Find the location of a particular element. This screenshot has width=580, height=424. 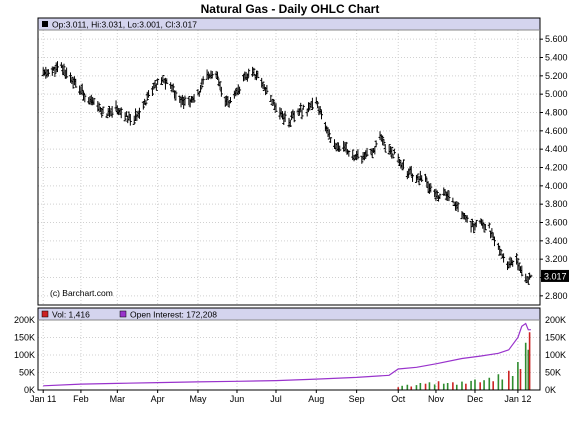

x-tick-label: Jan 11 is located at coordinates (43, 399).